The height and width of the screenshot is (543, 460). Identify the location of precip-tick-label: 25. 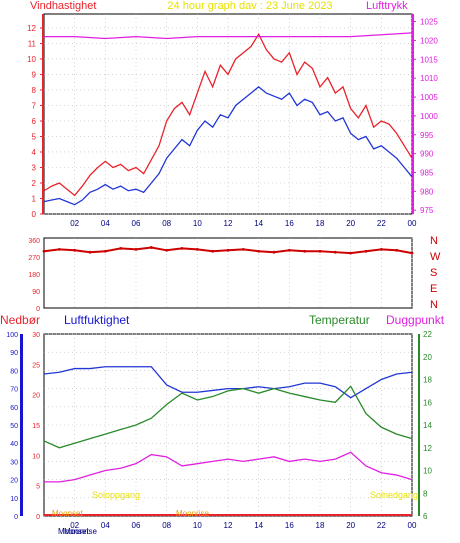
(36, 365).